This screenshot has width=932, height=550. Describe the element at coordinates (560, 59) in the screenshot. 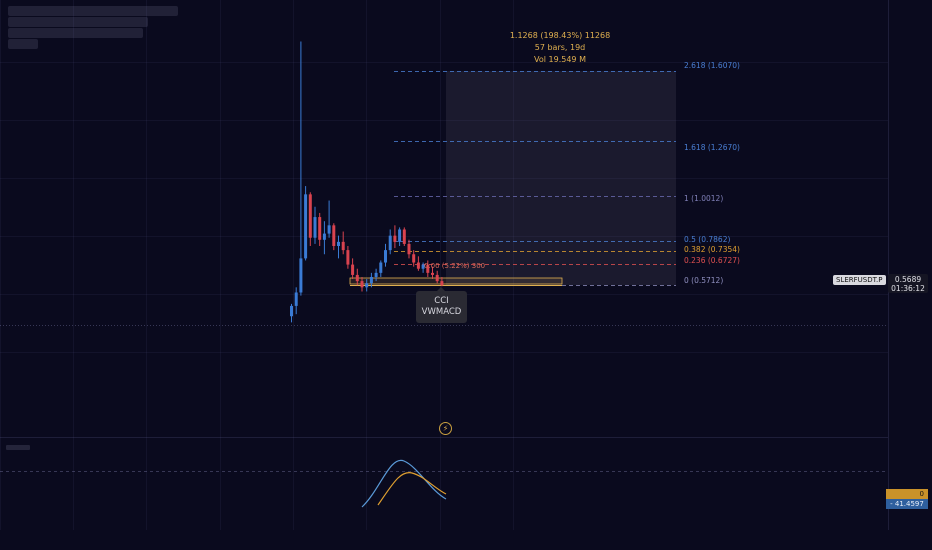

I see `measure-volume-label: Vol 19.549 M` at that location.